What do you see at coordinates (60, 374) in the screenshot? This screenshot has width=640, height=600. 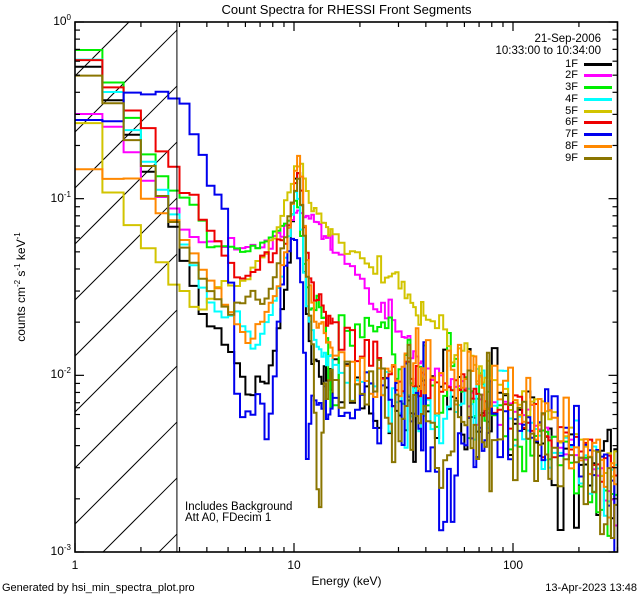 I see `y-tick-label: 10⁻²` at bounding box center [60, 374].